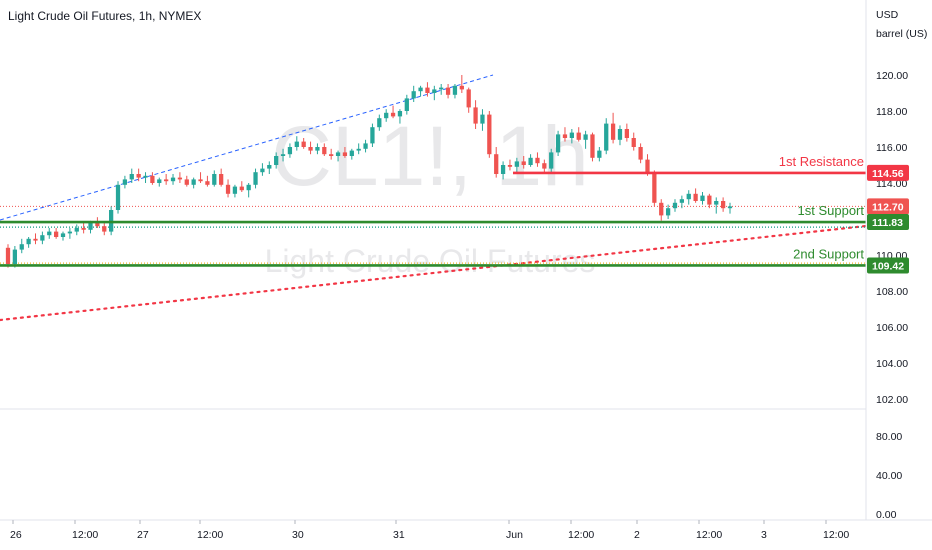 The image size is (932, 550). I want to click on chart-title: Light Crude Oil Futures, 1h, NYMEX, so click(104, 16).